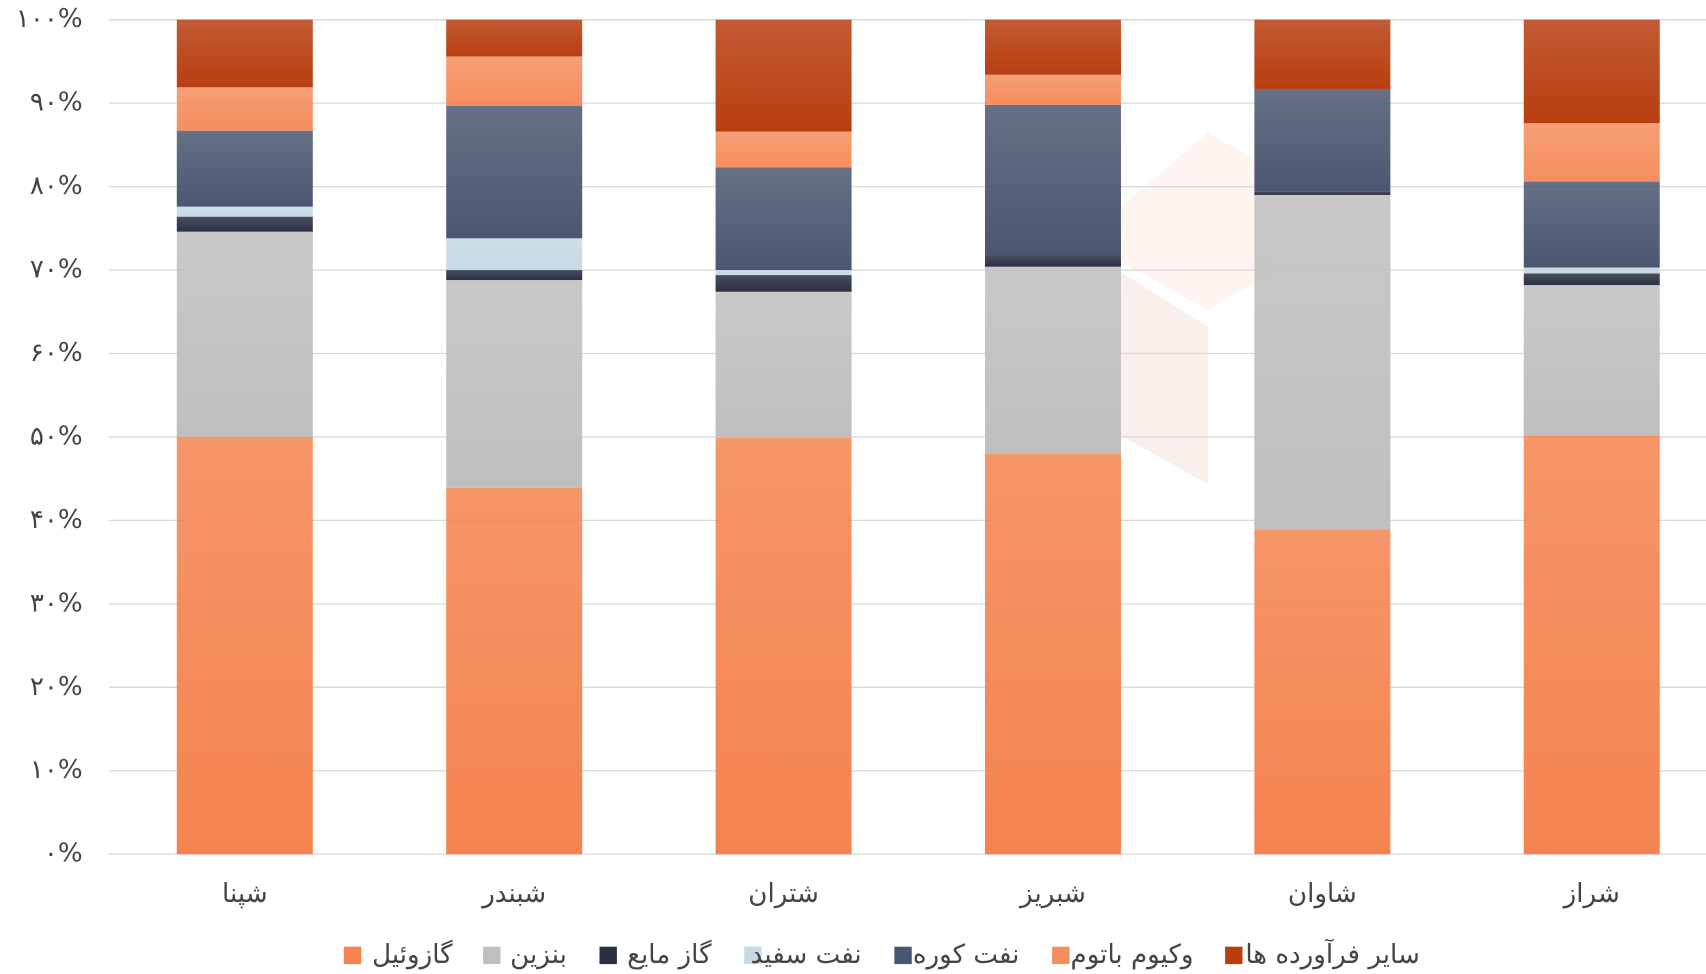 The height and width of the screenshot is (974, 1706). I want to click on legend-label: بنزین, so click(538, 955).